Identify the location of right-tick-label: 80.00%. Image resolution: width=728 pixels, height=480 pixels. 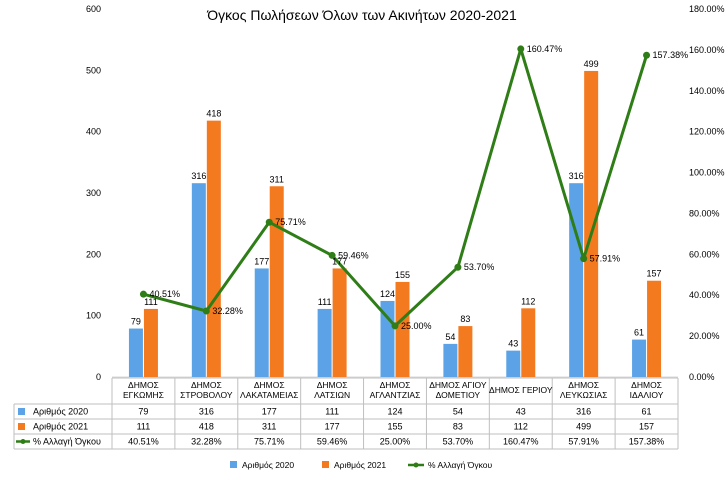
(704, 213).